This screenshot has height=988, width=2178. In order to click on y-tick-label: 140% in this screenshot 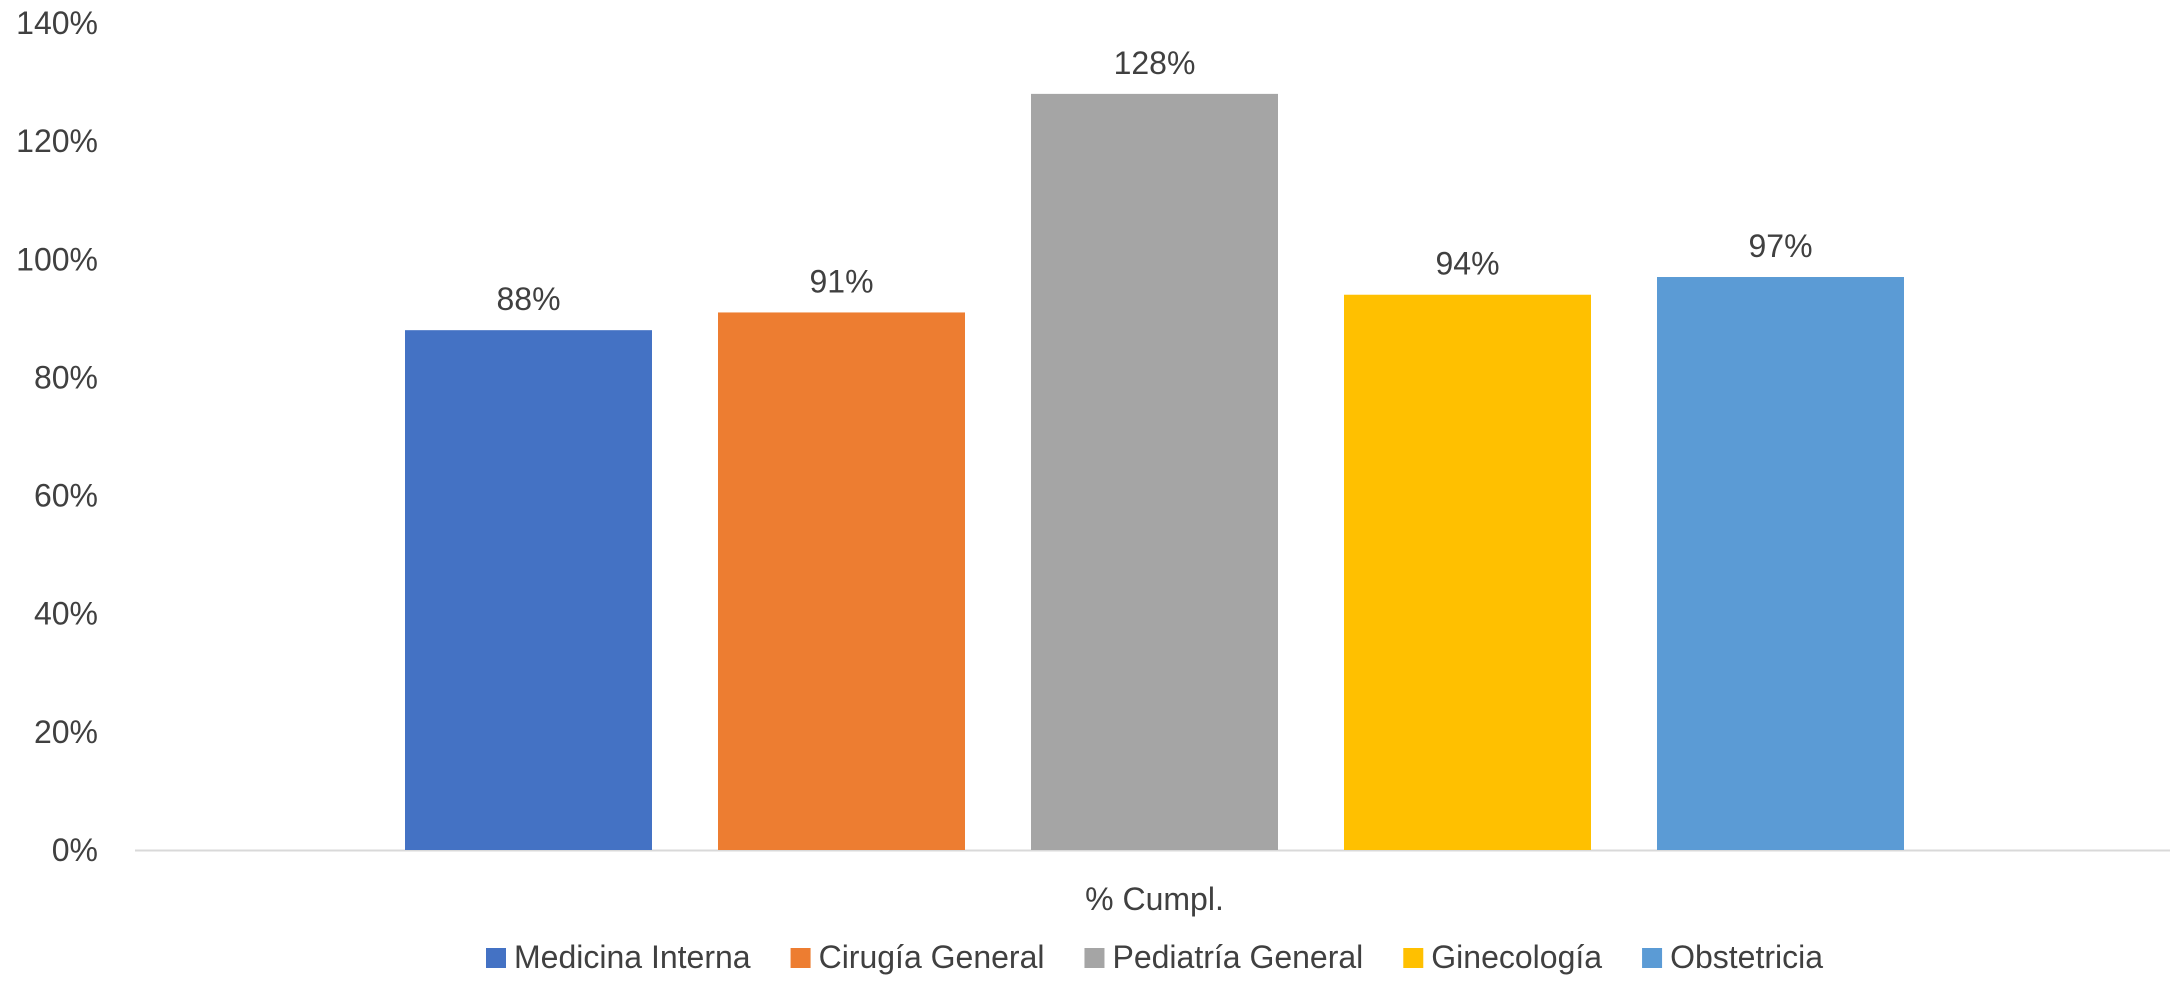, I will do `click(57, 23)`.